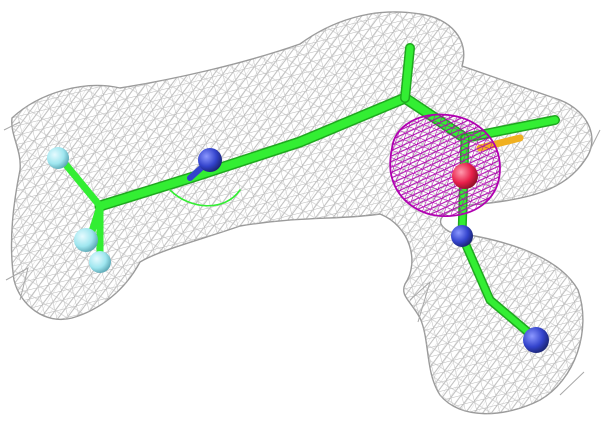 This screenshot has height=433, width=601. Describe the element at coordinates (465, 176) in the screenshot. I see `oxygen-atom` at that location.